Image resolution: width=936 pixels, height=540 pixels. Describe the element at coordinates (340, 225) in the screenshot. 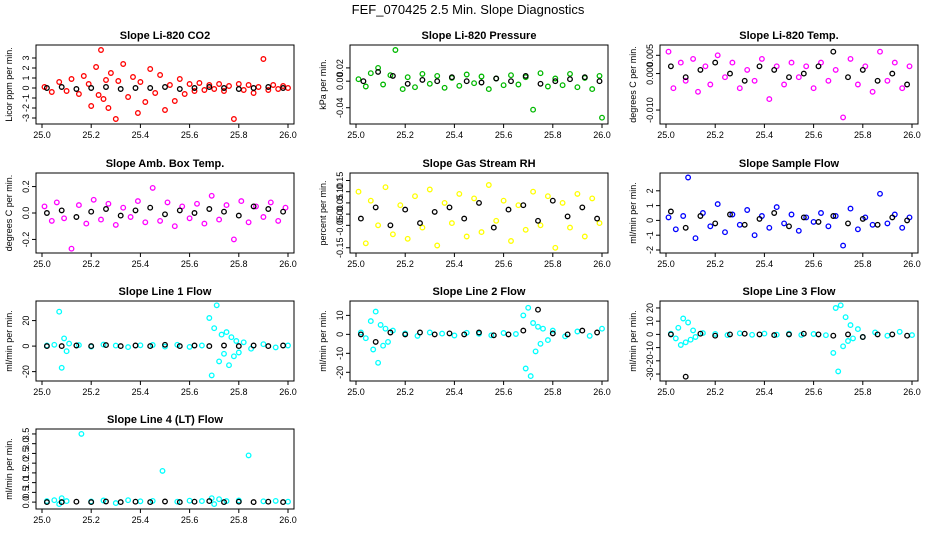

I see `y-tick-label: -0.05` at that location.